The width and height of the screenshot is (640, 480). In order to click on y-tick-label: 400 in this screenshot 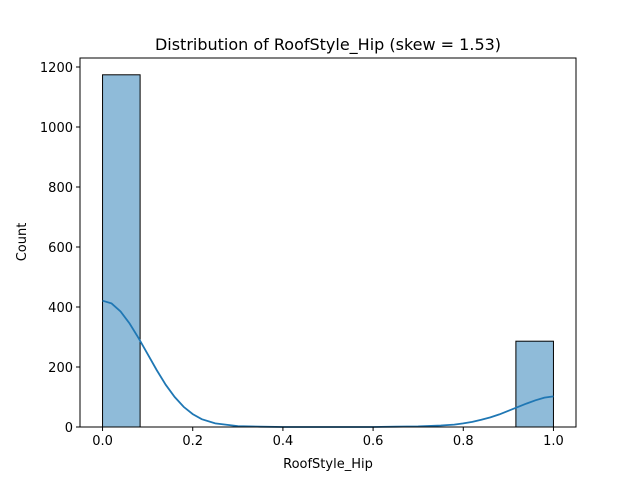, I will do `click(60, 308)`.